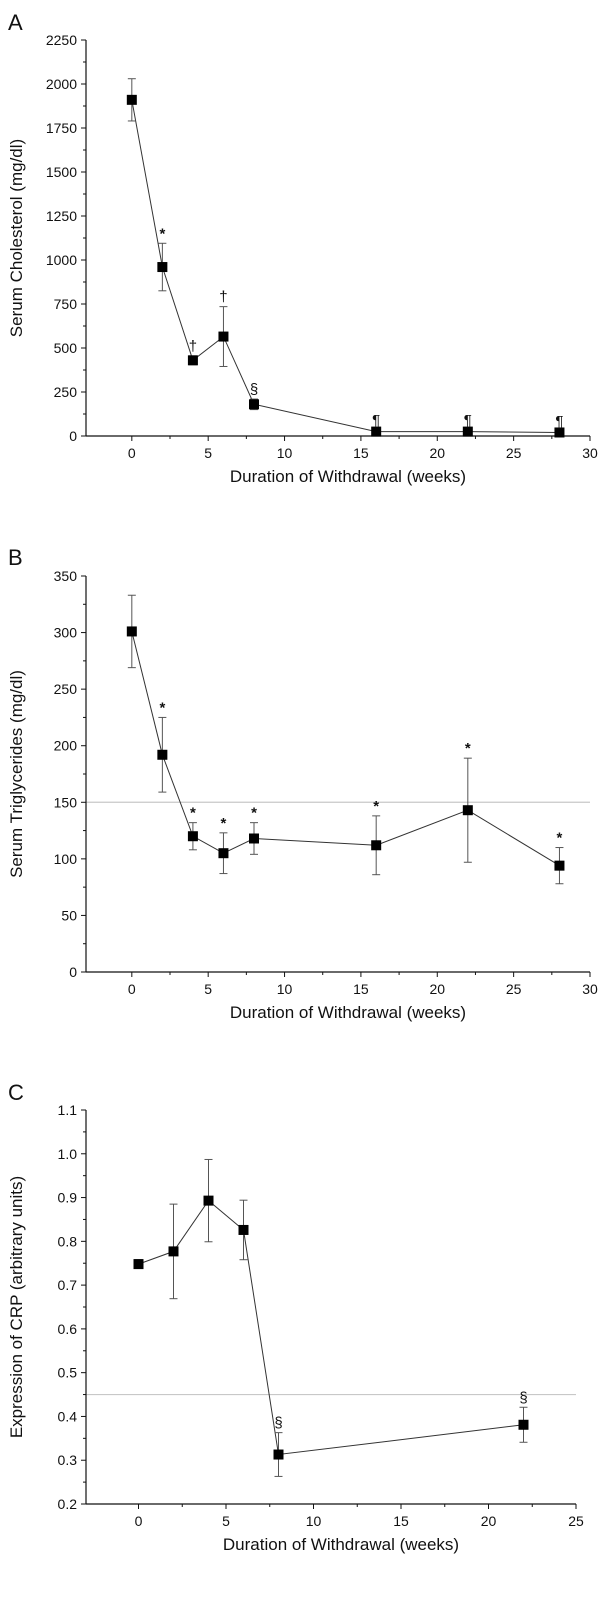  Describe the element at coordinates (61, 128) in the screenshot. I see `y-tick-label: 1750` at that location.